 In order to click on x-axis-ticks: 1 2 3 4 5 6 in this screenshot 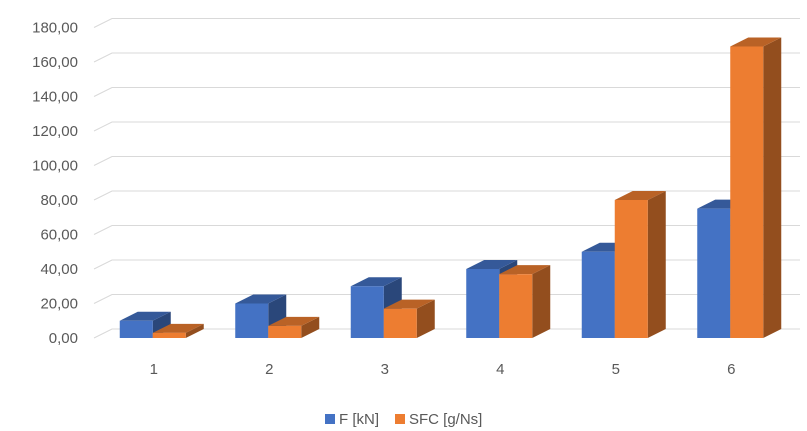, I will do `click(443, 369)`.